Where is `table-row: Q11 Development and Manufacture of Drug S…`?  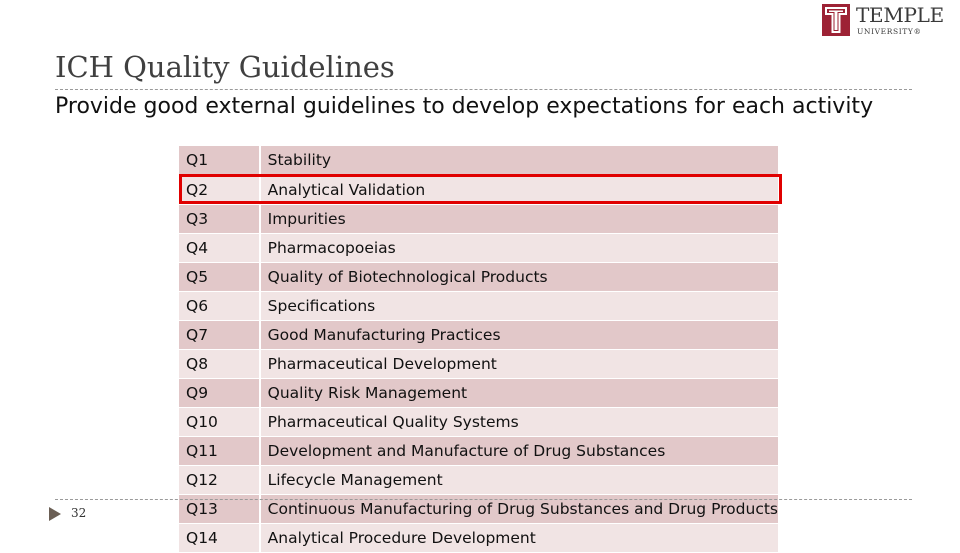 table-row: Q11 Development and Manufacture of Drug S… is located at coordinates (478, 451).